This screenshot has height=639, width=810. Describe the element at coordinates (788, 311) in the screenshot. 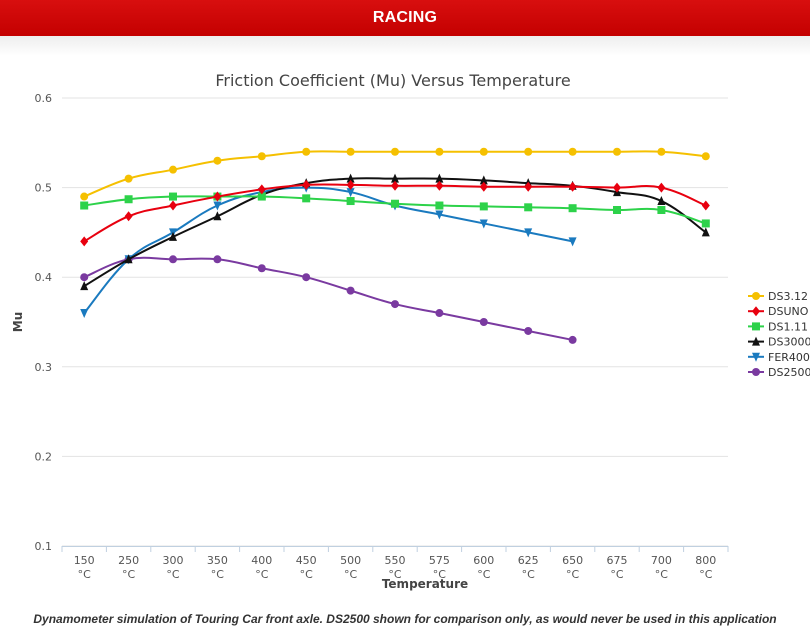

I see `legend-label: DSUNO` at that location.